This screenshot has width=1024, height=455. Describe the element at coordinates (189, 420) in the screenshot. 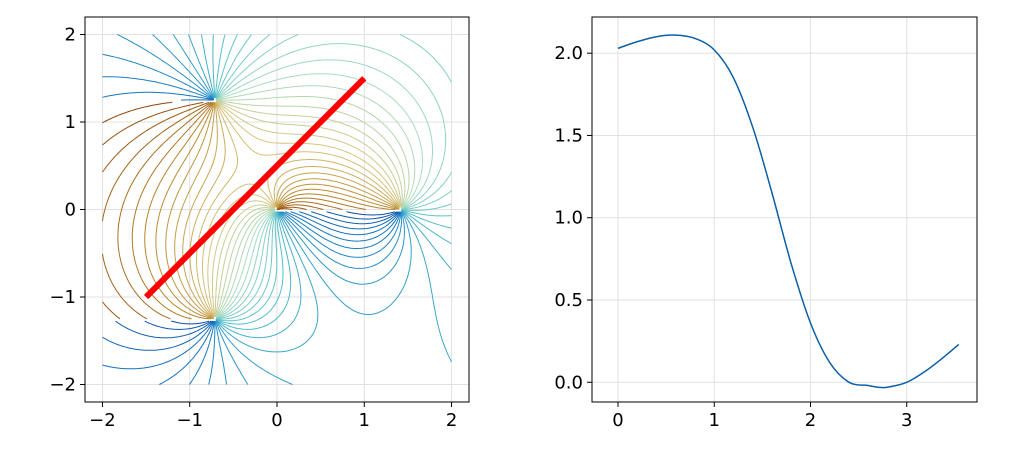

I see `contour-plot-xtick-label: −1` at that location.